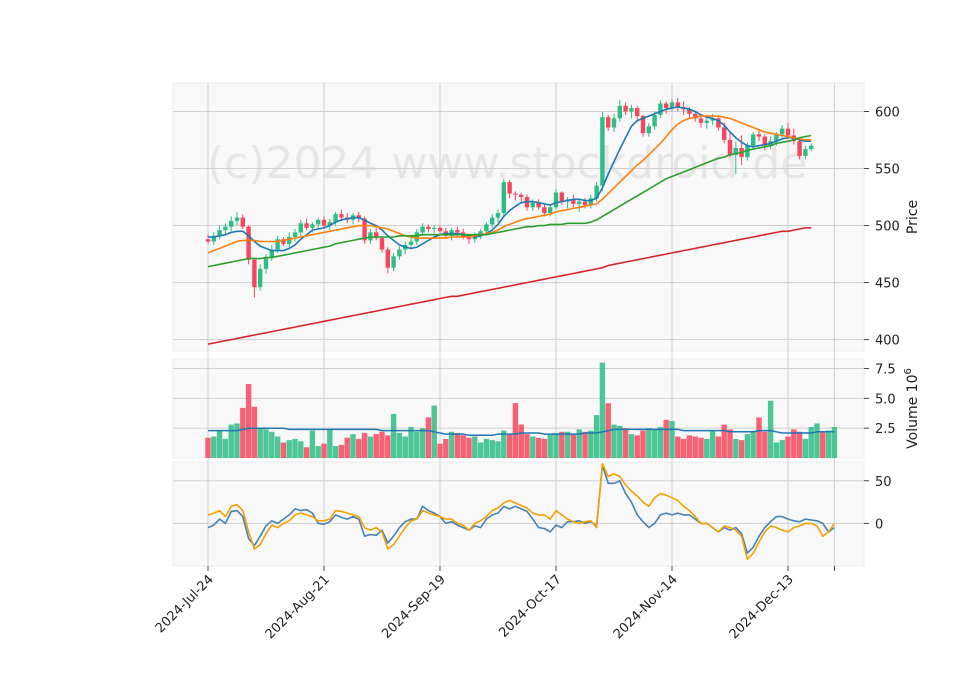  Describe the element at coordinates (912, 408) in the screenshot. I see `volume-axis-title: Volume 106` at that location.